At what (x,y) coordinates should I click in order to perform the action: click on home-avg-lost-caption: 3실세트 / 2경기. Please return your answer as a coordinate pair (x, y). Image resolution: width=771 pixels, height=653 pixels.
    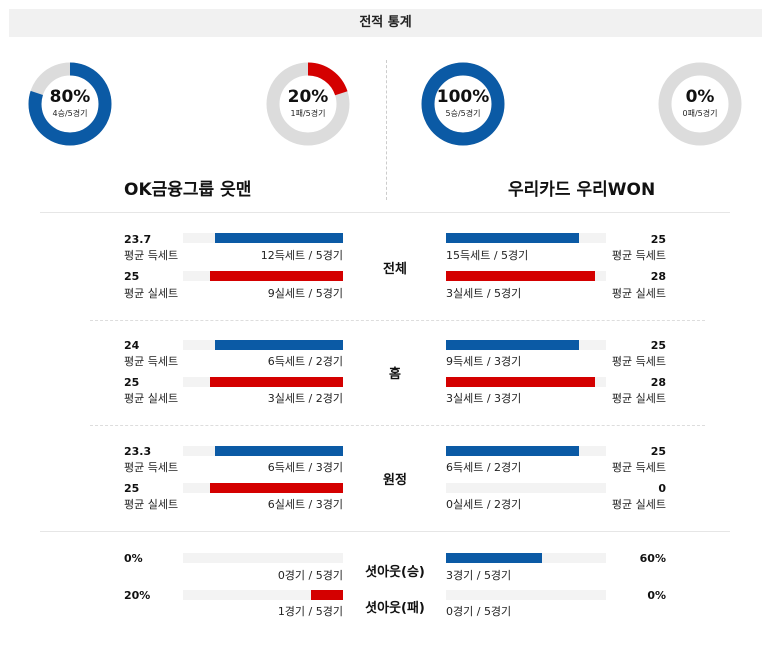
    Looking at the image, I should click on (305, 398).